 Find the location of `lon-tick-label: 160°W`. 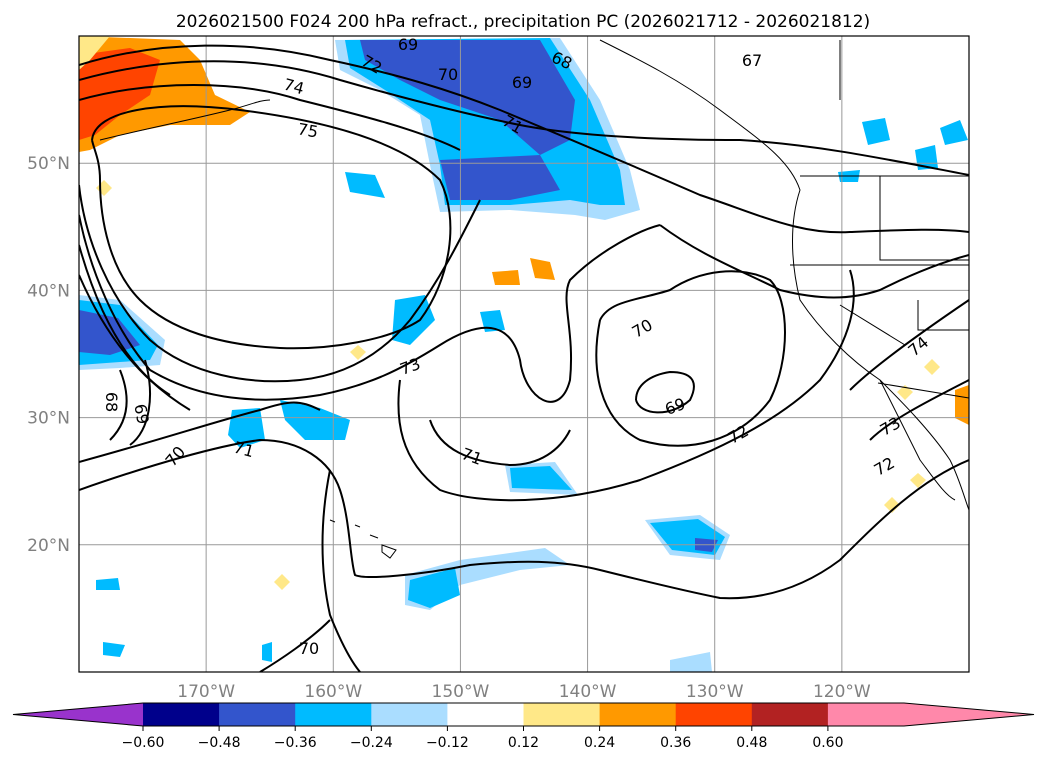

lon-tick-label: 160°W is located at coordinates (333, 692).